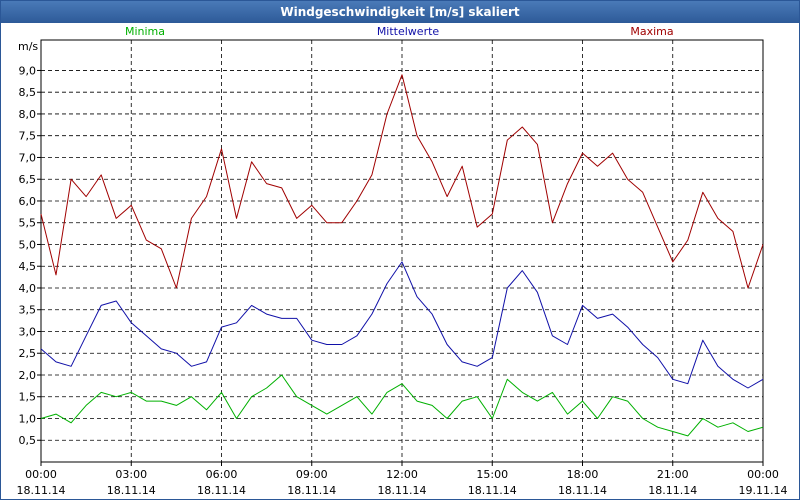 This screenshot has height=500, width=800. Describe the element at coordinates (28, 223) in the screenshot. I see `y-tick-label: 5,5` at that location.